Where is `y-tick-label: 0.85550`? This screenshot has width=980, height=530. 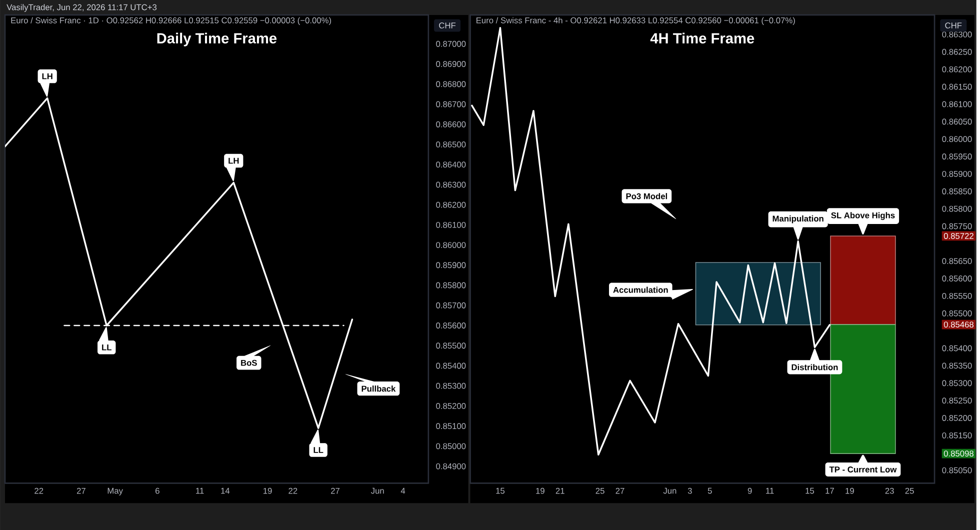
y-tick-label: 0.85550 is located at coordinates (957, 295).